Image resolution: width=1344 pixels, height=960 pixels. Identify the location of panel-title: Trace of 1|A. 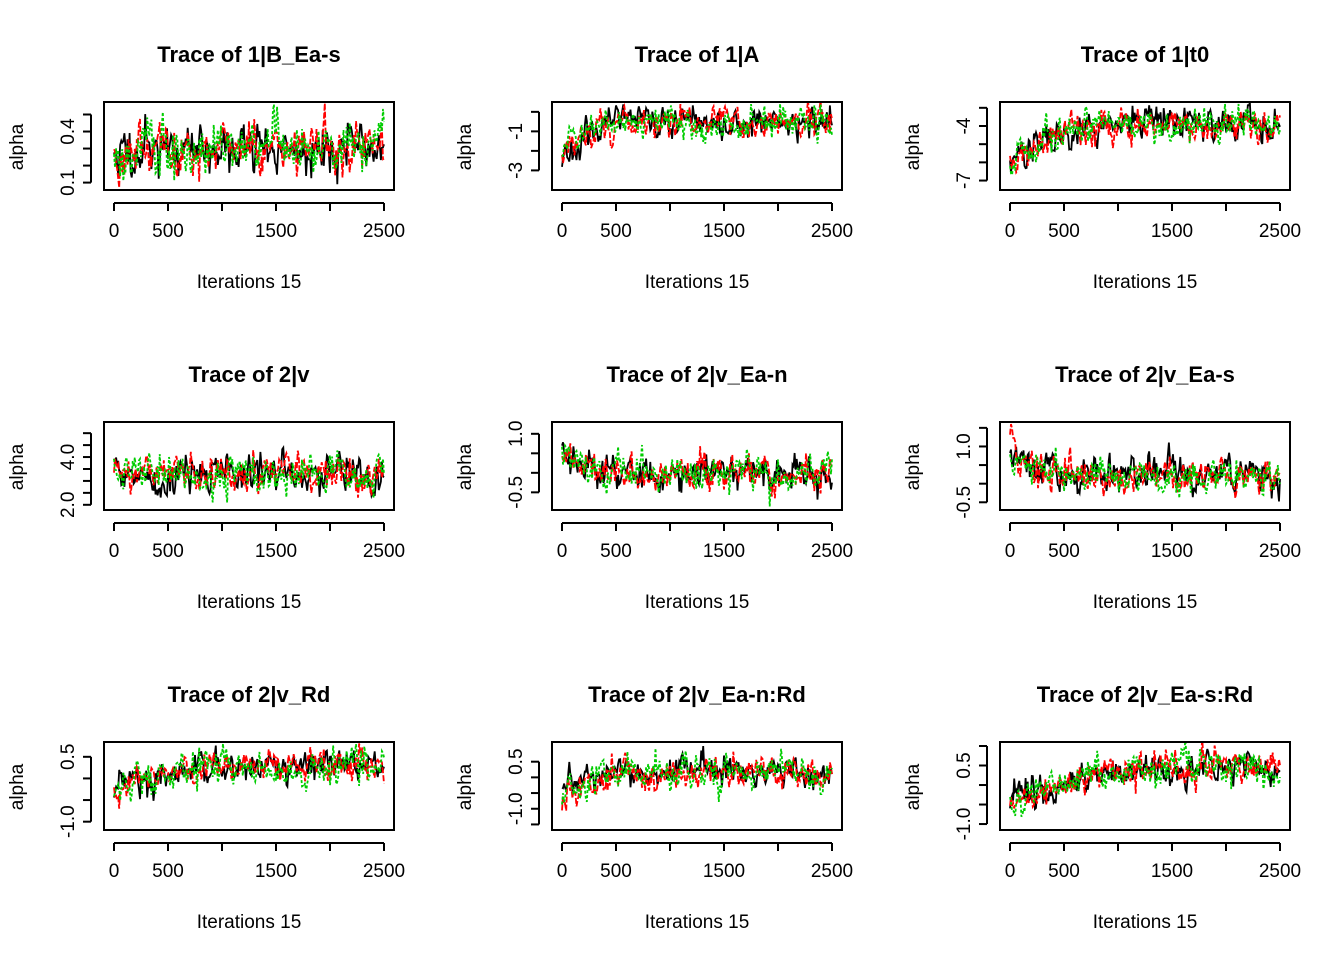
(697, 54).